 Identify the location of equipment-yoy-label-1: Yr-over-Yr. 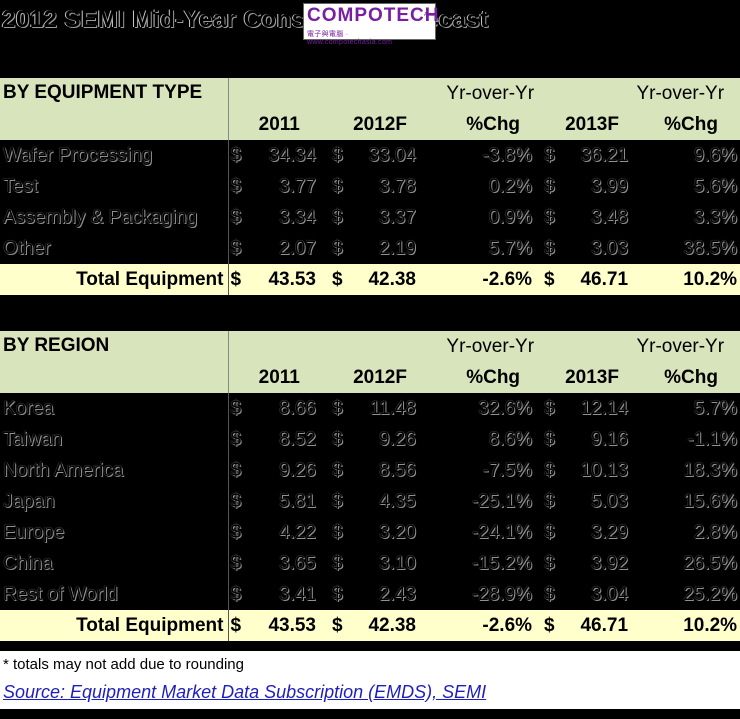
(385, 93).